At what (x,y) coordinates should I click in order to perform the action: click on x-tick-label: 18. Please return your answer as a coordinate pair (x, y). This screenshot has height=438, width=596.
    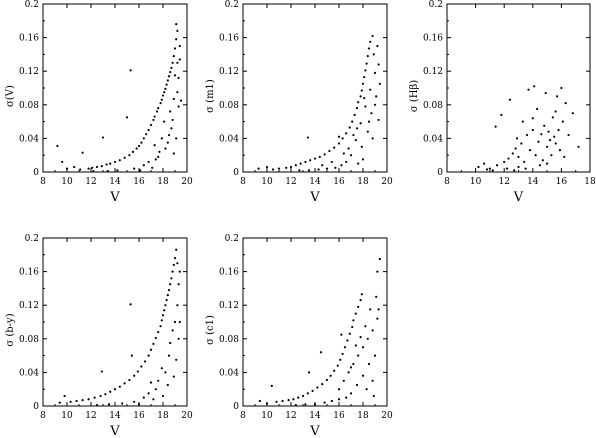
    Looking at the image, I should click on (363, 416).